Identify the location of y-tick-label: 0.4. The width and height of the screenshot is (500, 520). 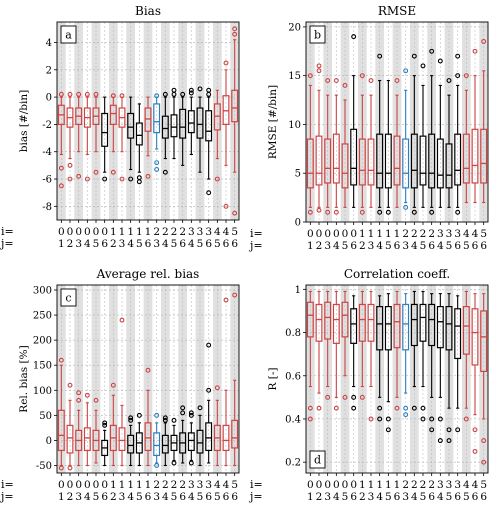
(293, 419).